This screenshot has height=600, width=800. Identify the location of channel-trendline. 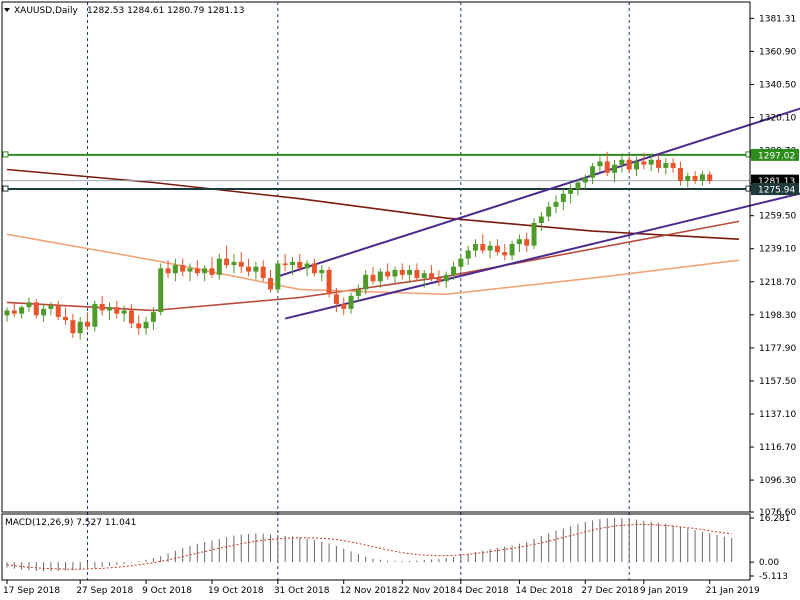
(542, 255).